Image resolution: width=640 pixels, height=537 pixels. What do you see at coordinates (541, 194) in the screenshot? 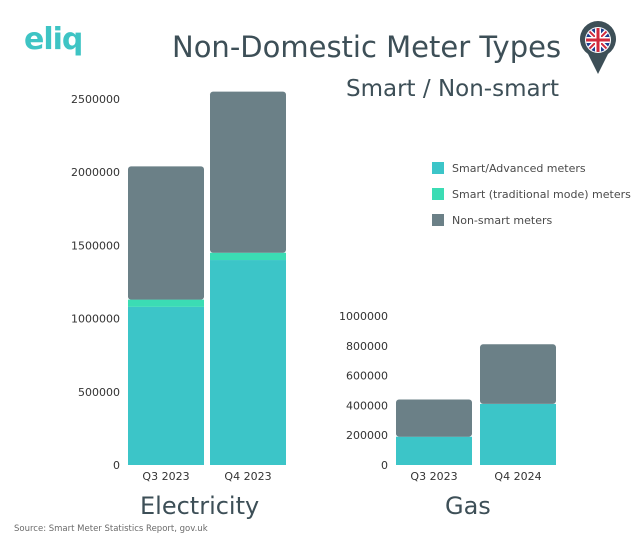
I see `legend-label: Smart (traditional mode) meters` at bounding box center [541, 194].